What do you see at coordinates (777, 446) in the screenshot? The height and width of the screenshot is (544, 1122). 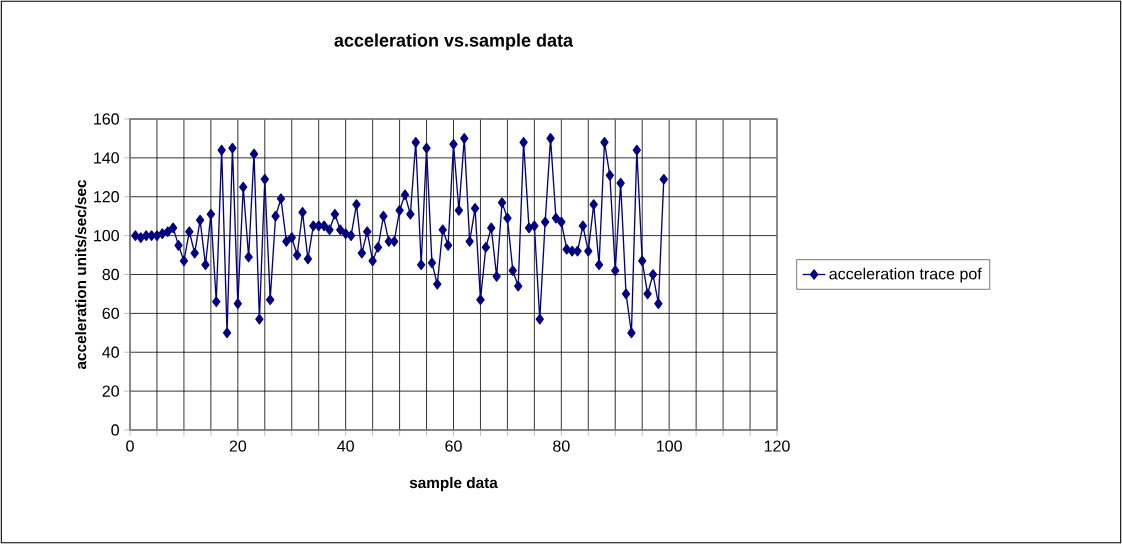 I see `x-tick-label: 120` at bounding box center [777, 446].